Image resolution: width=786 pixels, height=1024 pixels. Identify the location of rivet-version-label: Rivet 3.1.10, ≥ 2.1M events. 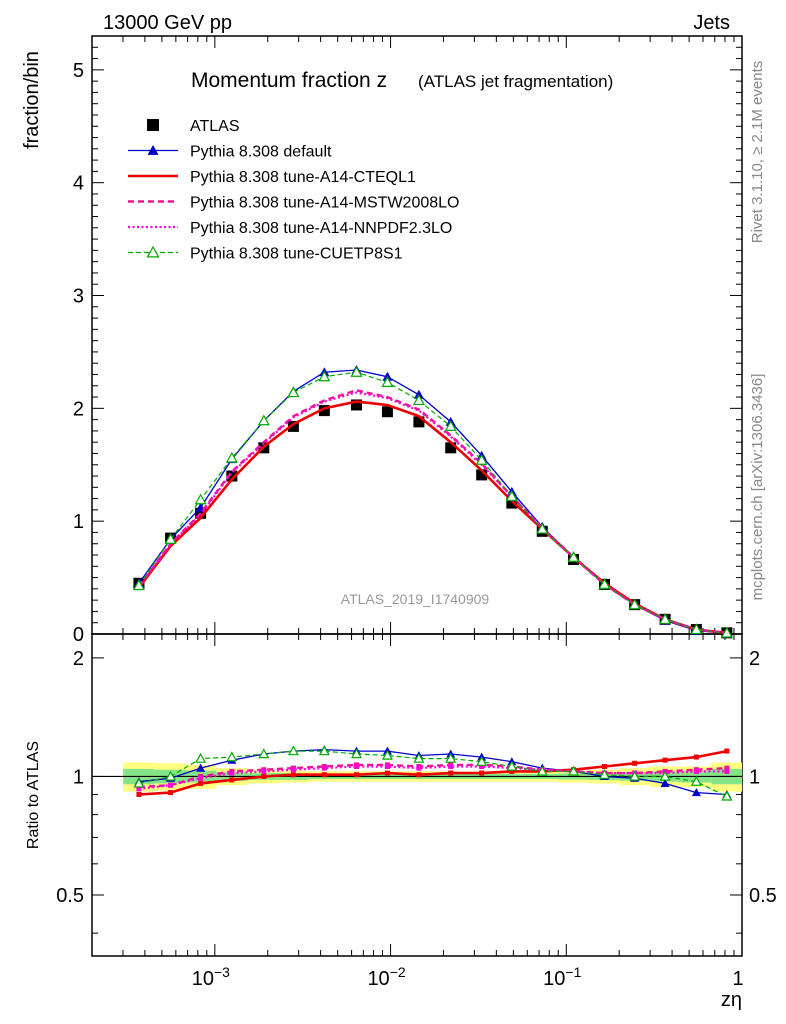
(757, 152).